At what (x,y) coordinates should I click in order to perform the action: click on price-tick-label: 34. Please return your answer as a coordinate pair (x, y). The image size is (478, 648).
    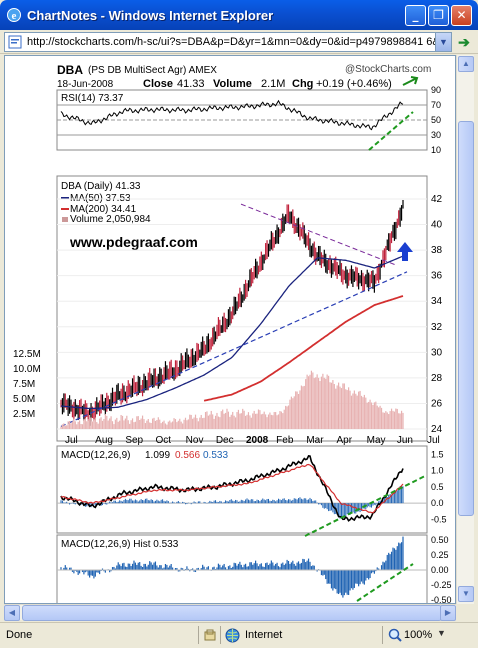
    Looking at the image, I should click on (437, 301).